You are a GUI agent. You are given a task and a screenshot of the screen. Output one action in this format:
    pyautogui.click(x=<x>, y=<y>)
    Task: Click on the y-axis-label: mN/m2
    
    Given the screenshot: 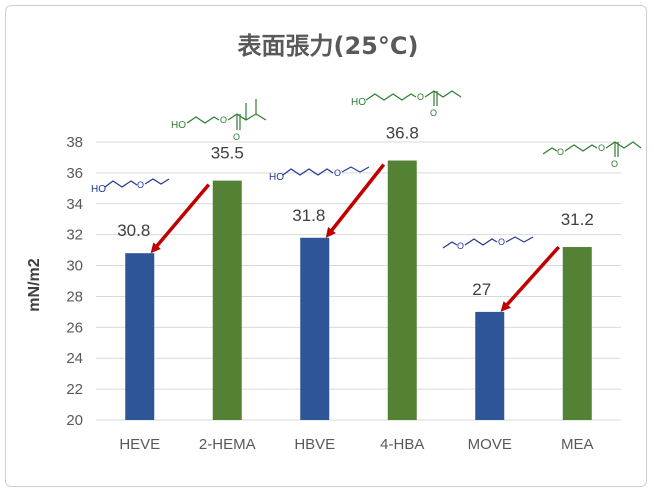 What is the action you would take?
    pyautogui.click(x=34, y=284)
    